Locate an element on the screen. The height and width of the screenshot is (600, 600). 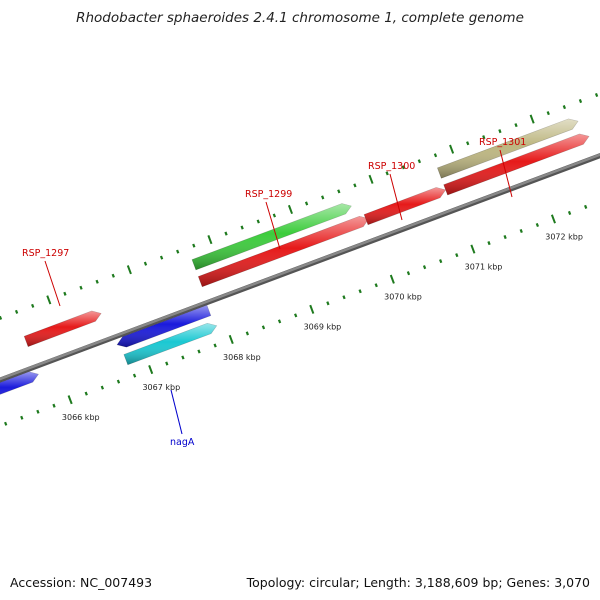
label-rsp-1299: RSP_1299 is located at coordinates (268, 194).